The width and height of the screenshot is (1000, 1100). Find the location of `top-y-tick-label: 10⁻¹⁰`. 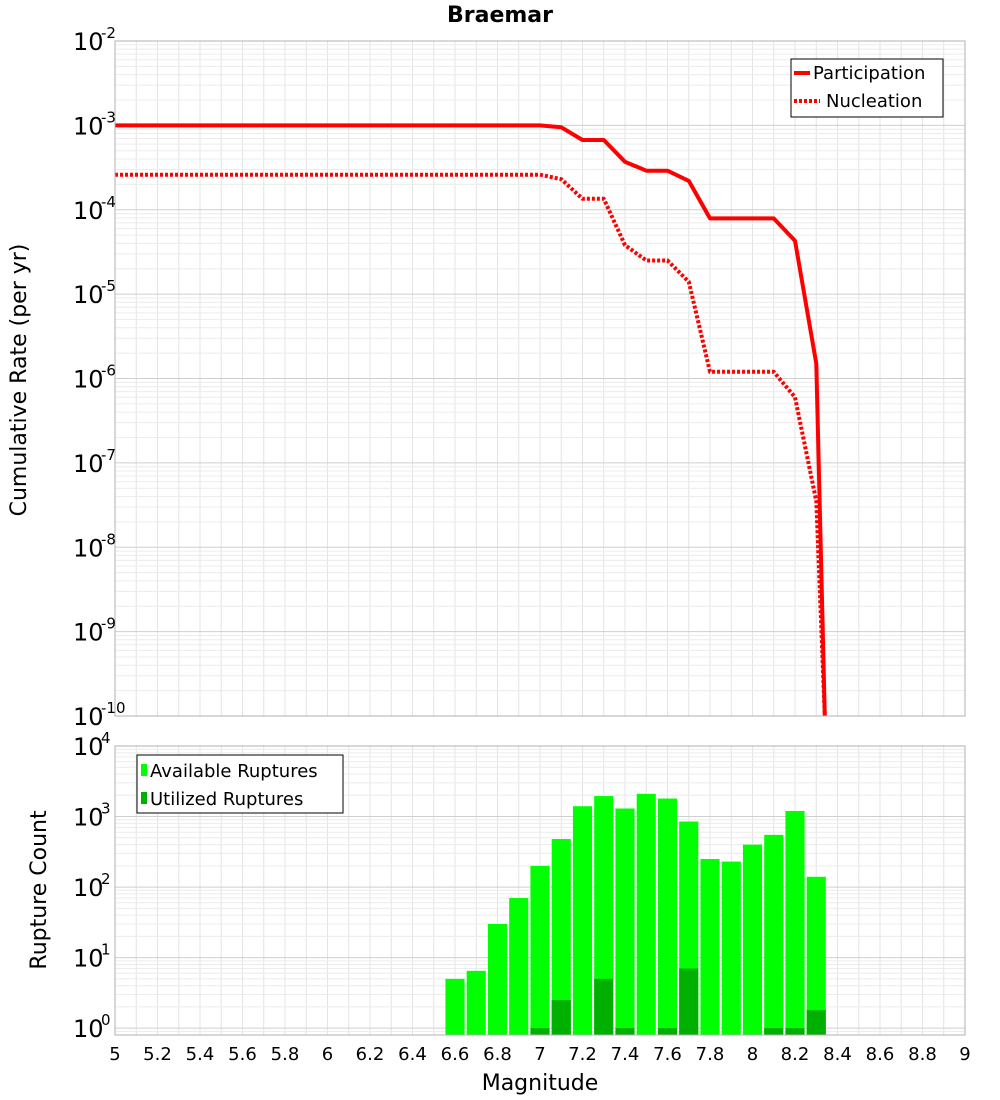

top-y-tick-label: 10⁻¹⁰ is located at coordinates (99, 715).